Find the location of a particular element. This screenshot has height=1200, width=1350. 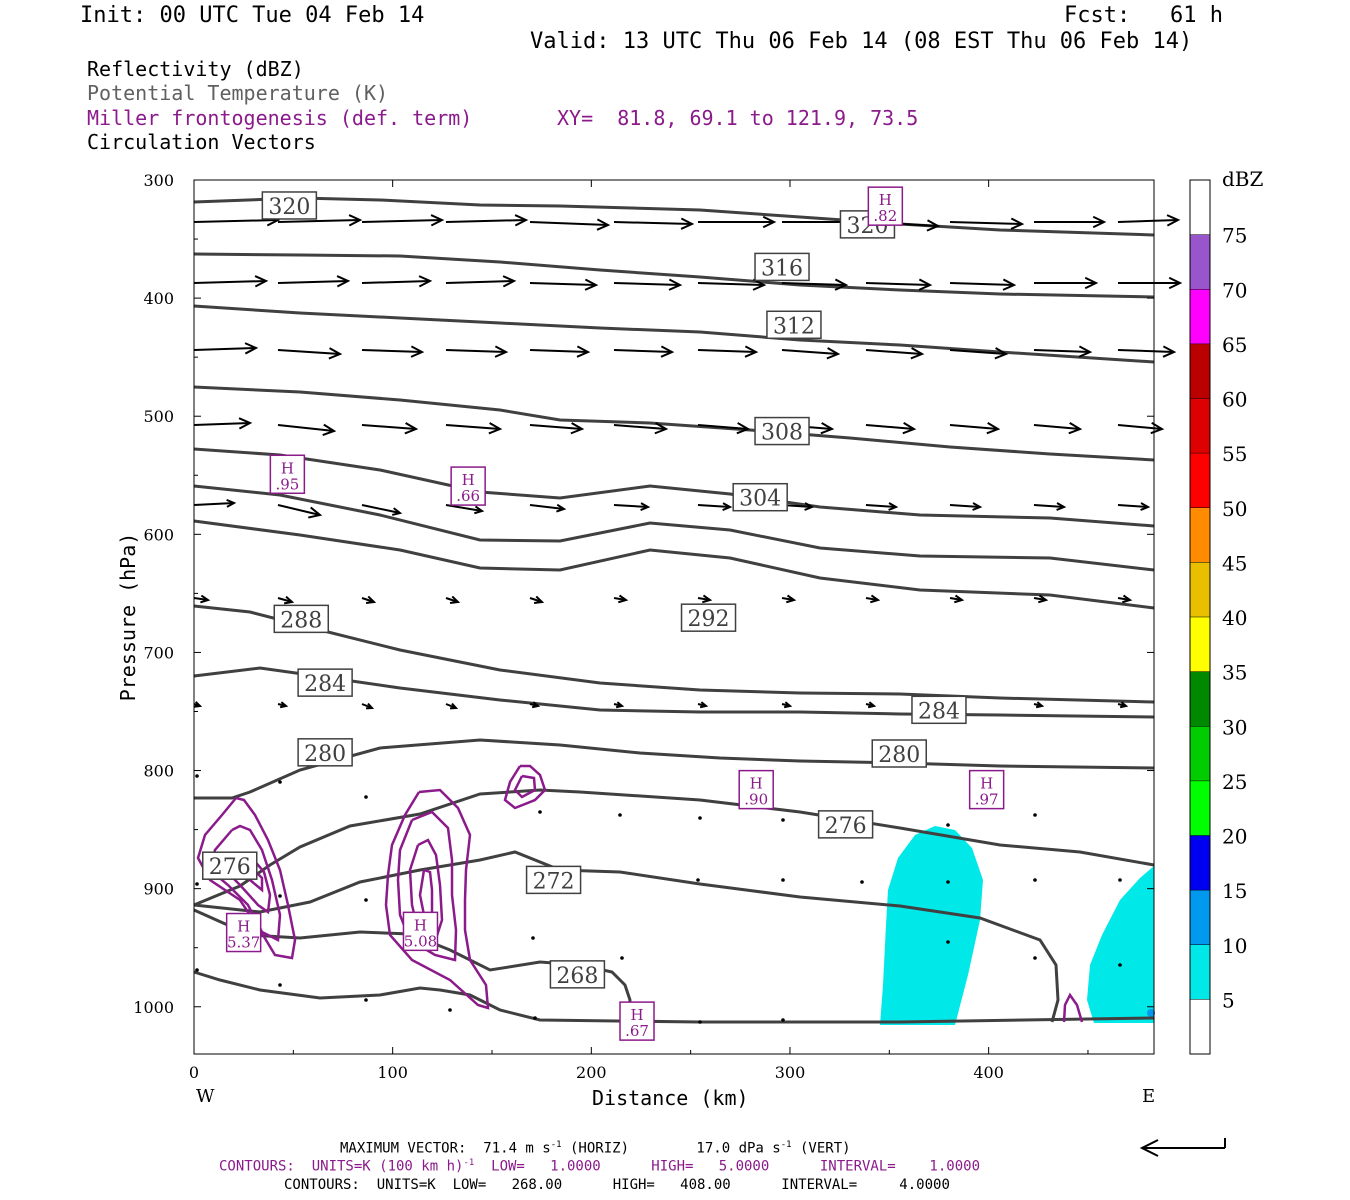

legend-miller: Miller frontogenesis (def. term) is located at coordinates (280, 118).